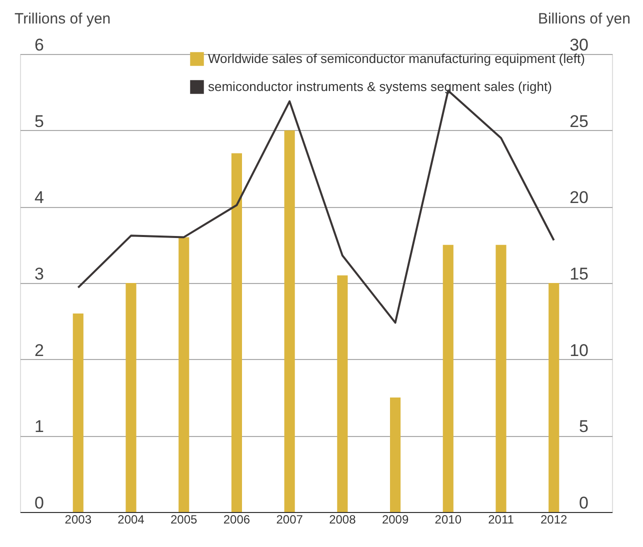 The width and height of the screenshot is (643, 547). Describe the element at coordinates (579, 274) in the screenshot. I see `y2-tick-label: 15` at that location.